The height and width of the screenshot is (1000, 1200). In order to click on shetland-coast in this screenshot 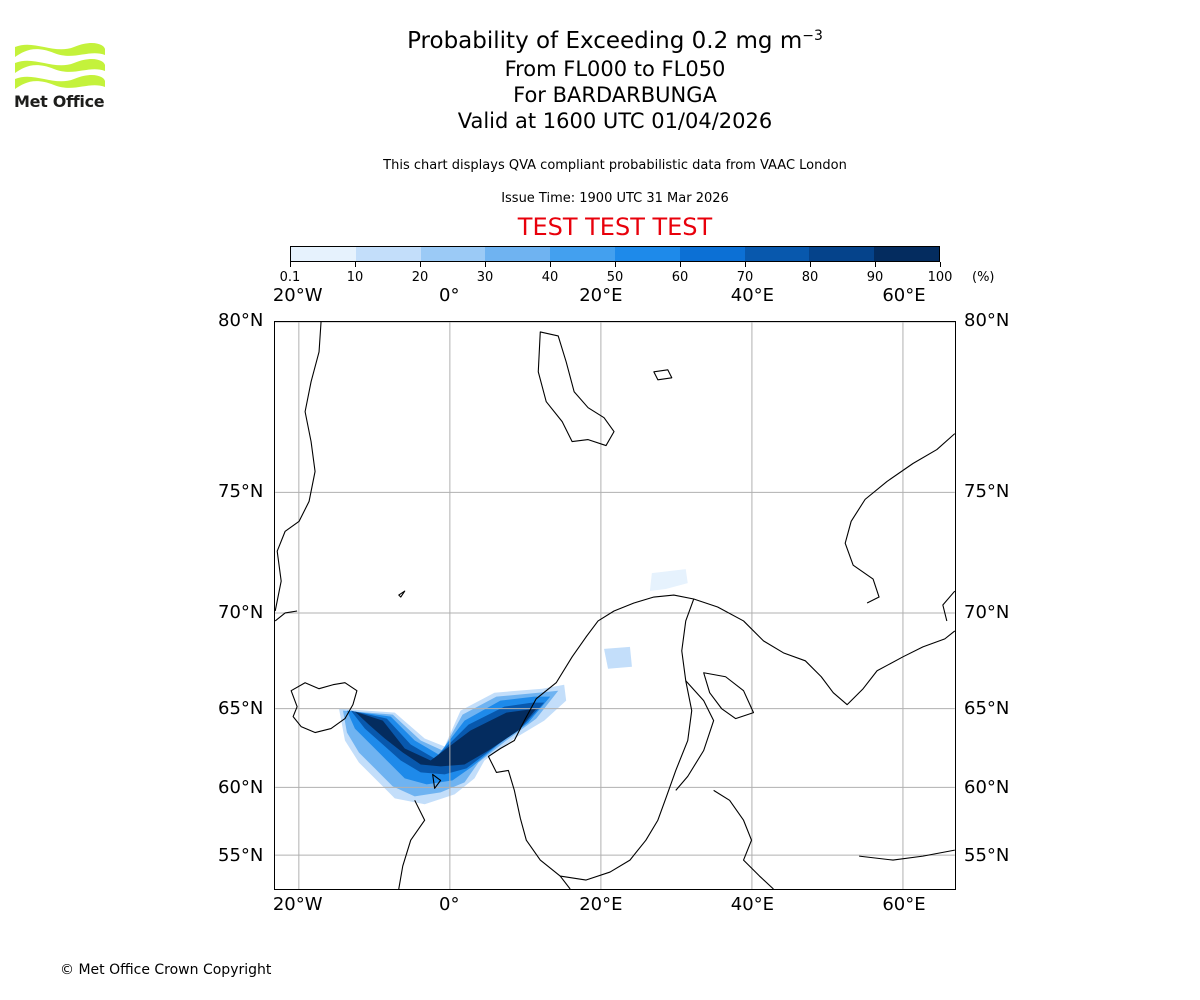, I will do `click(437, 781)`.